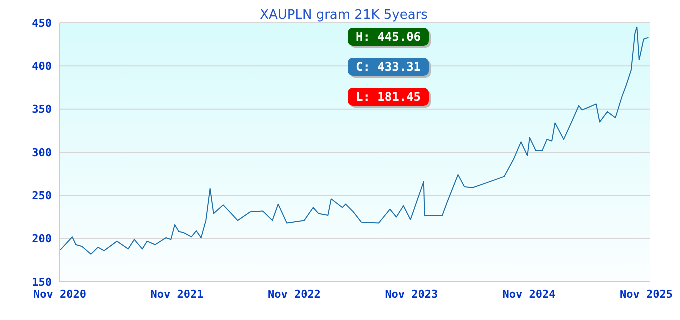 This screenshot has height=320, width=680. What do you see at coordinates (42, 23) in the screenshot?
I see `y-tick-label: 450` at bounding box center [42, 23].